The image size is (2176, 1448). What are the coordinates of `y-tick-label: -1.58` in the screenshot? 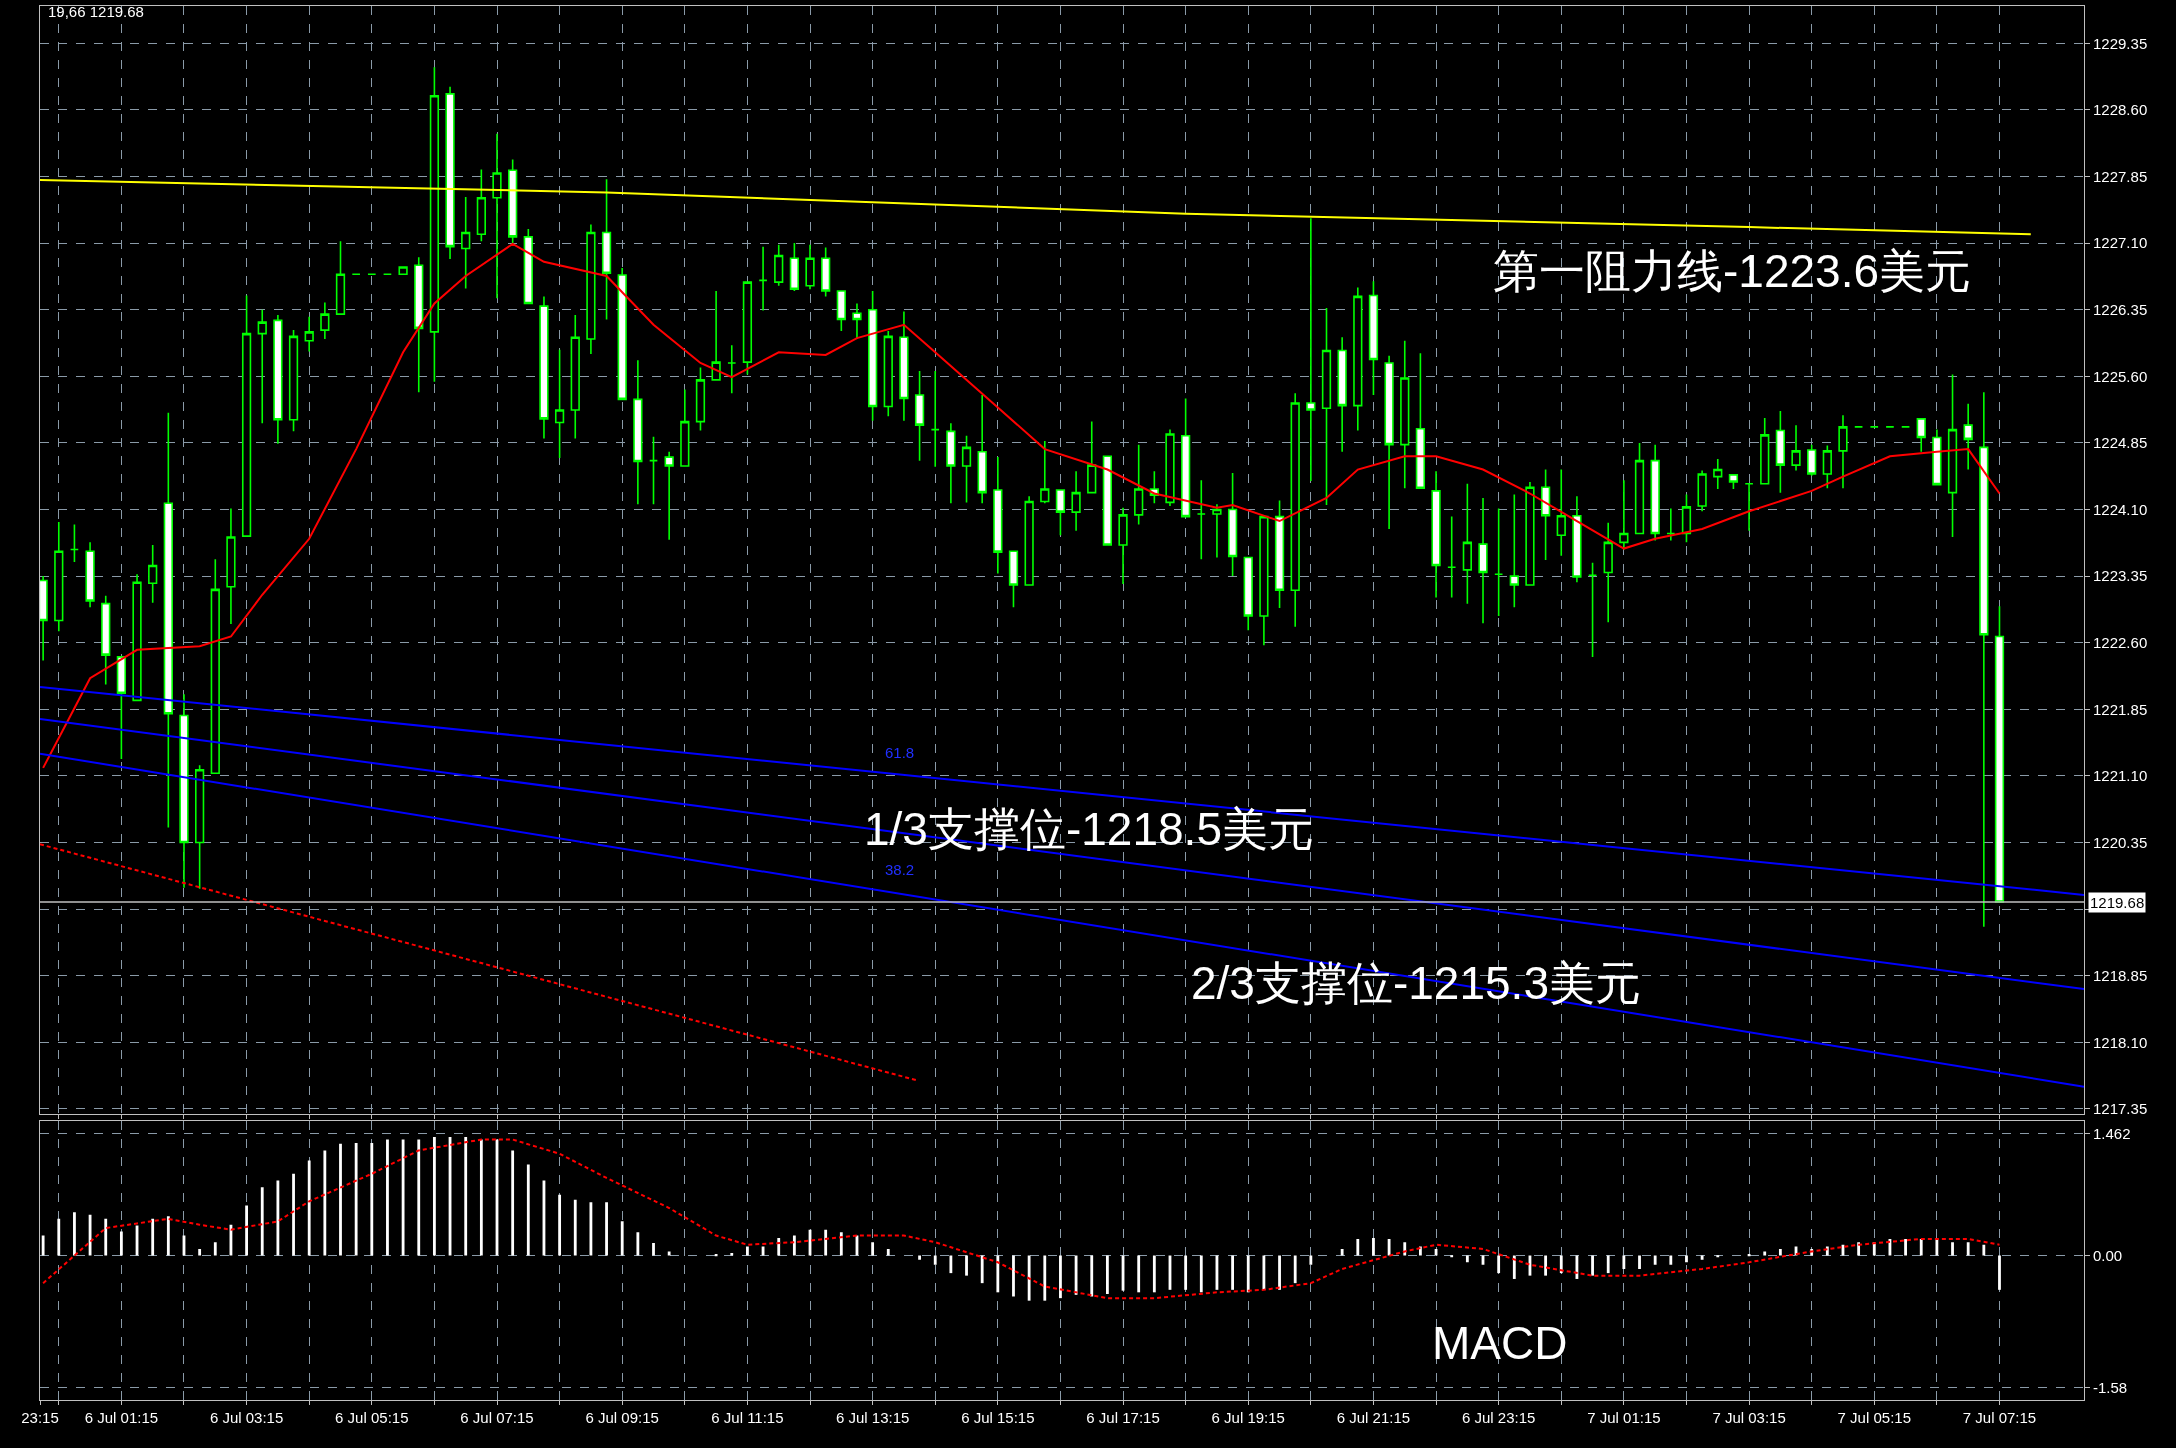 It's located at (2110, 1387).